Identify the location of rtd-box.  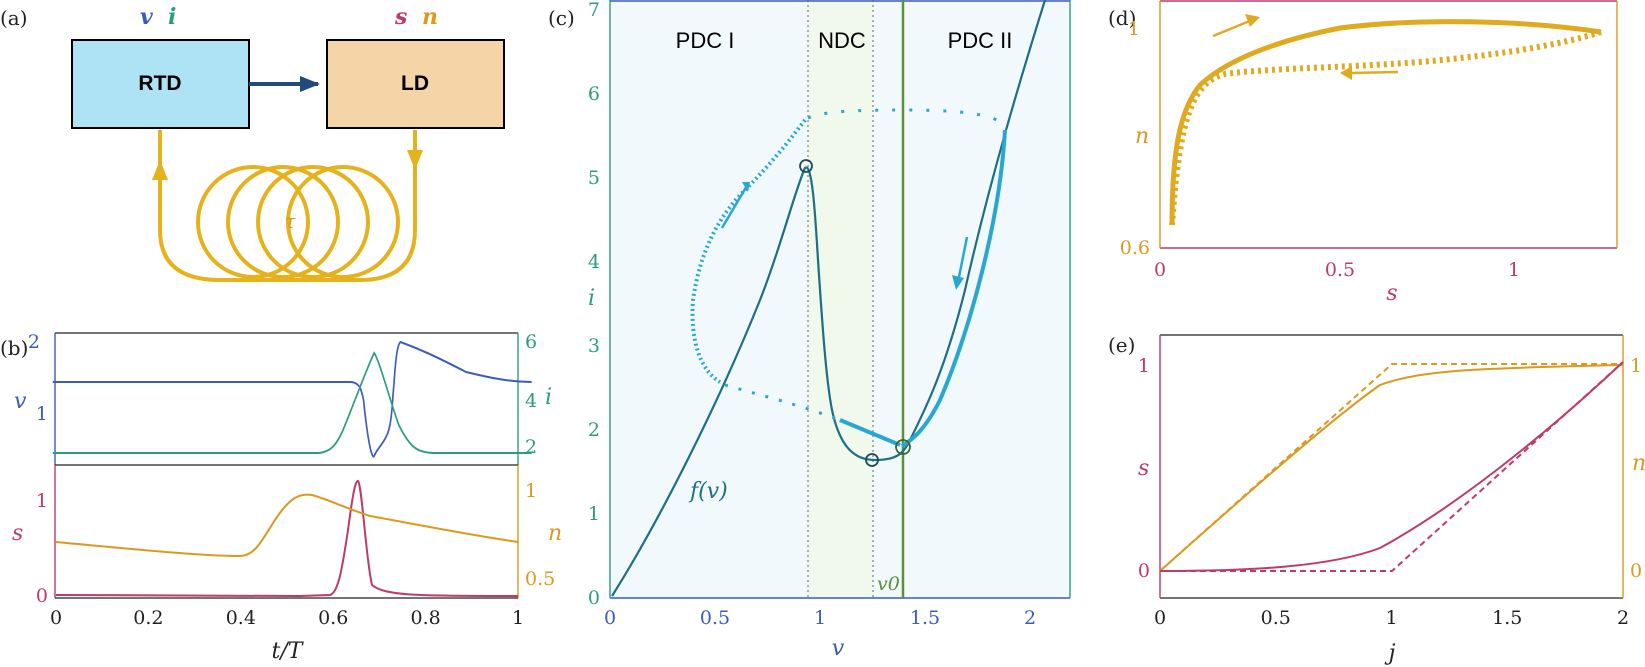
(160, 84).